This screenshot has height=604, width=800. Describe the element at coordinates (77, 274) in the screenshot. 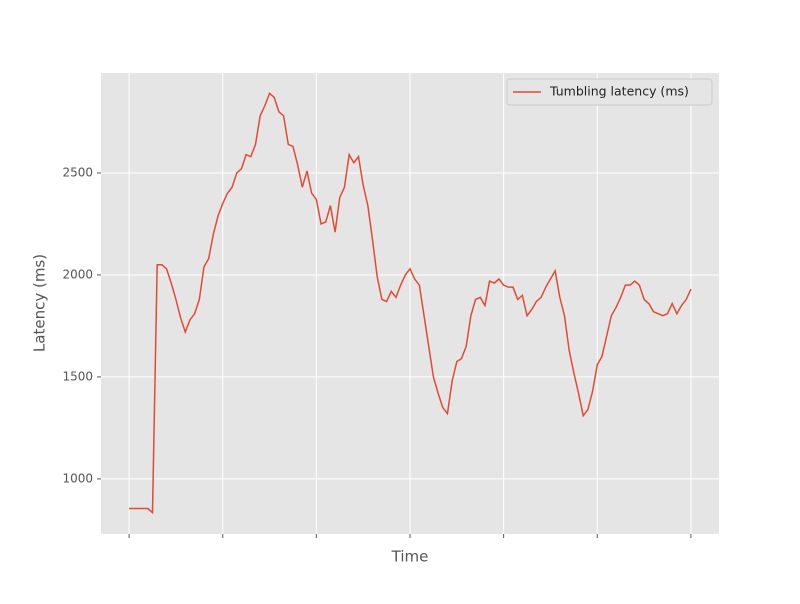

I see `y-tick-label: 2000` at that location.